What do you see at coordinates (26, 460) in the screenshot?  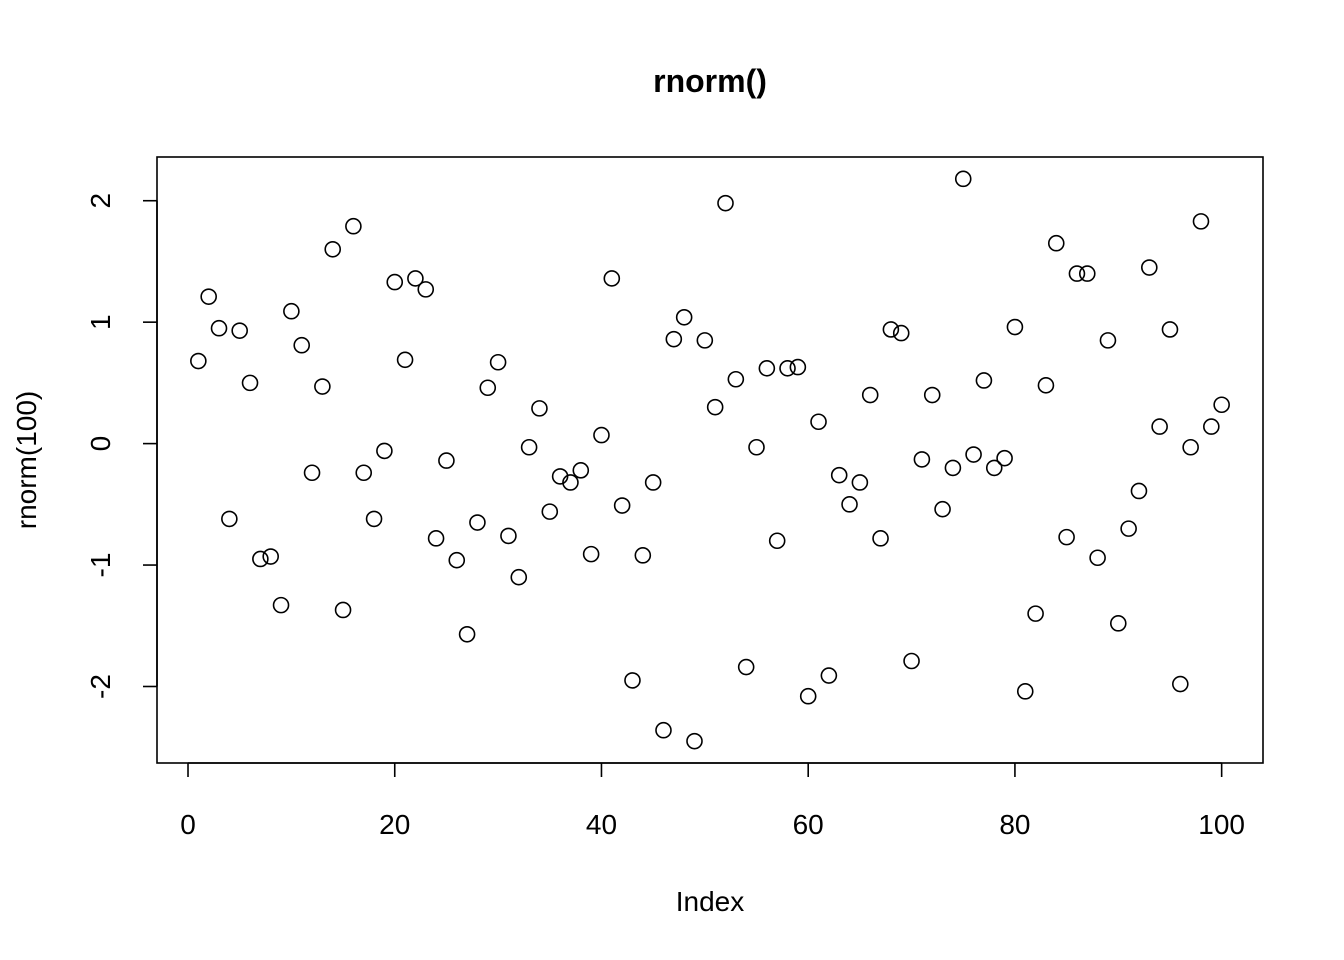 I see `y-axis-title: rnorm(100)` at bounding box center [26, 460].